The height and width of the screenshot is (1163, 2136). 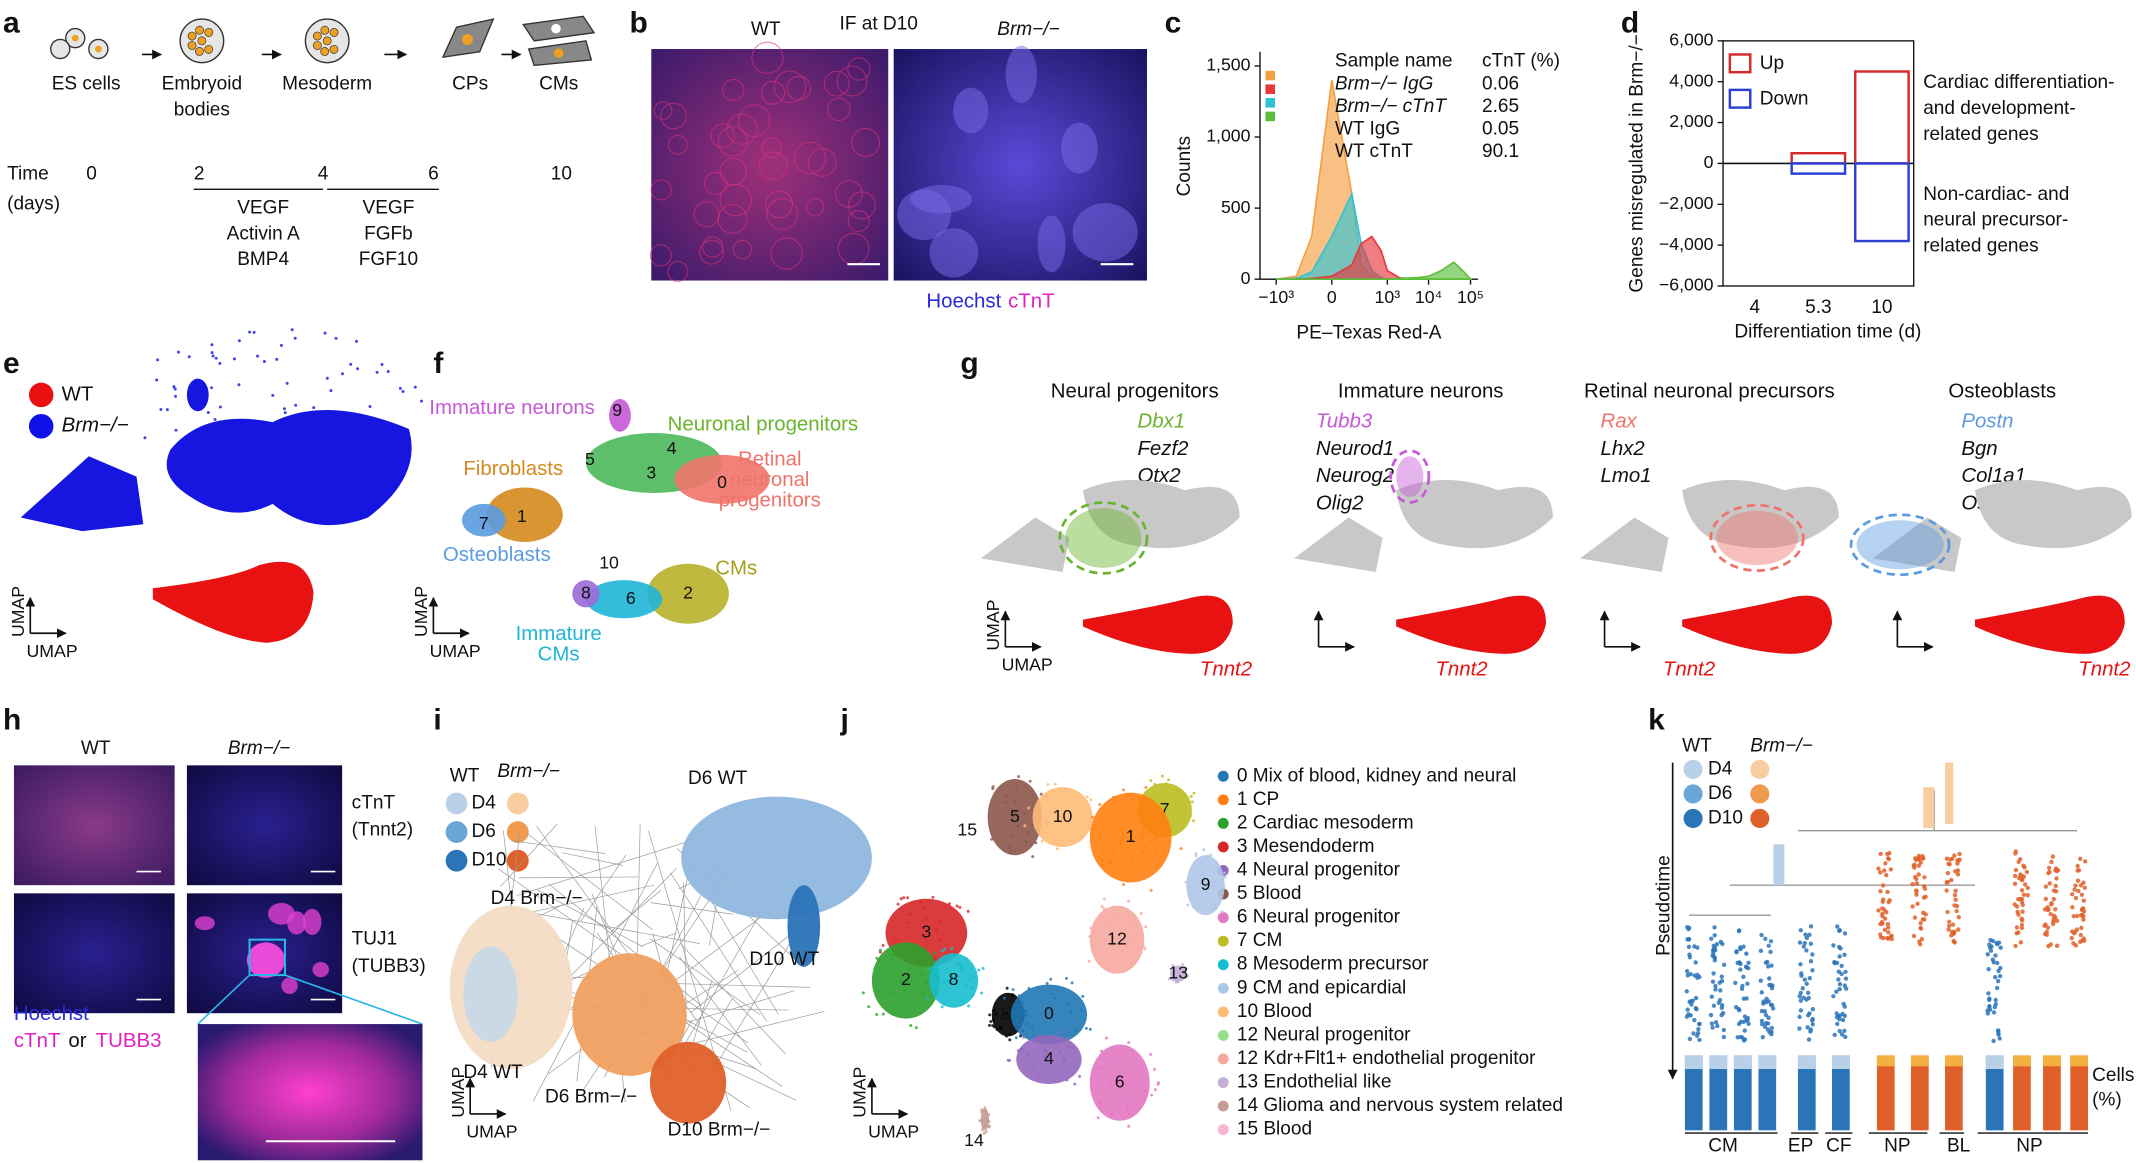 What do you see at coordinates (586, 592) in the screenshot?
I see `cluster-number: 8` at bounding box center [586, 592].